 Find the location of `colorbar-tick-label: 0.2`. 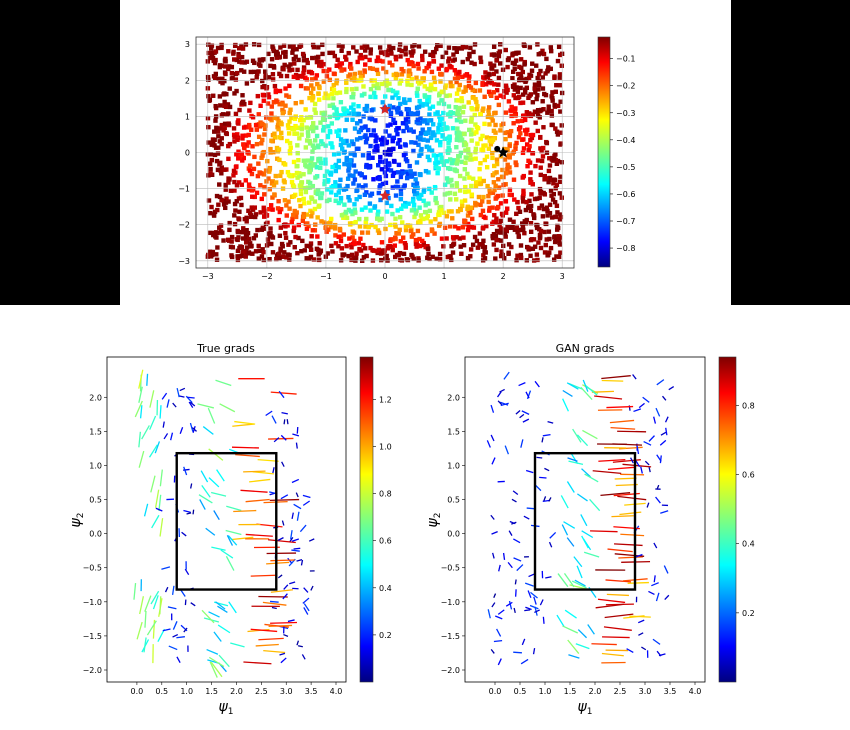

colorbar-tick-label: 0.2 is located at coordinates (385, 635).